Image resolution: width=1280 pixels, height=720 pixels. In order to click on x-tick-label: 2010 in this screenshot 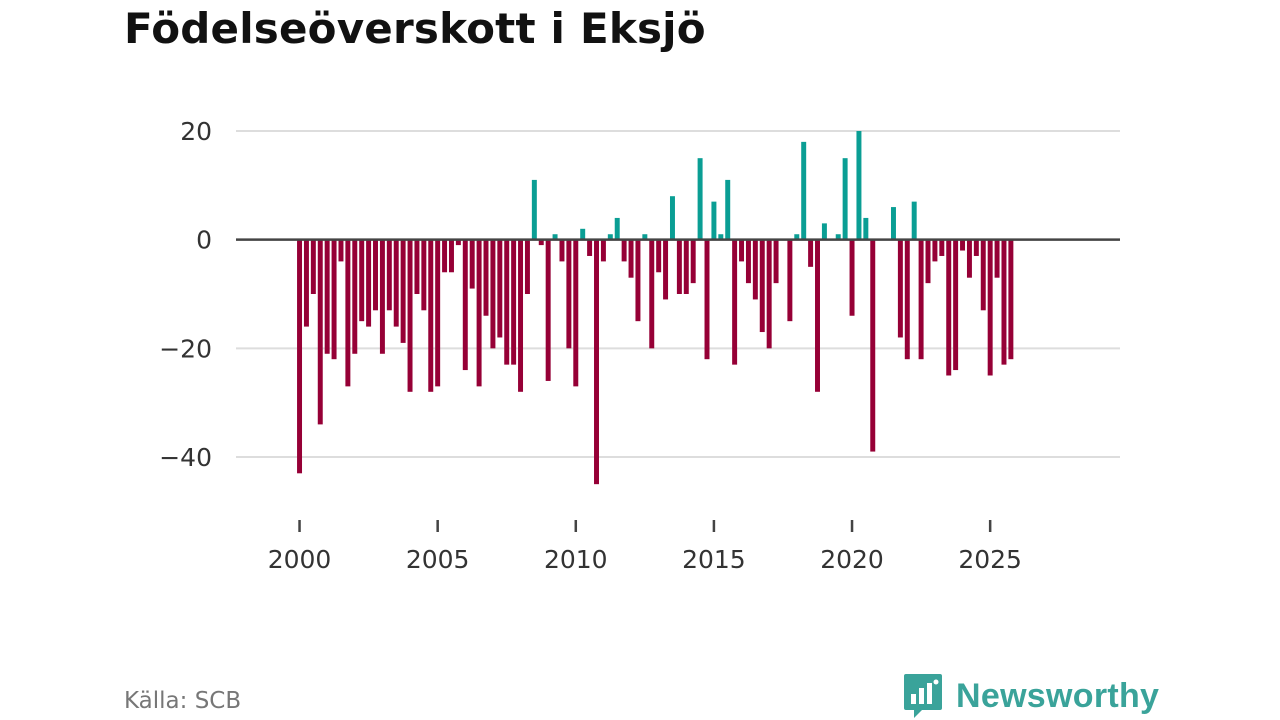, I will do `click(576, 559)`.